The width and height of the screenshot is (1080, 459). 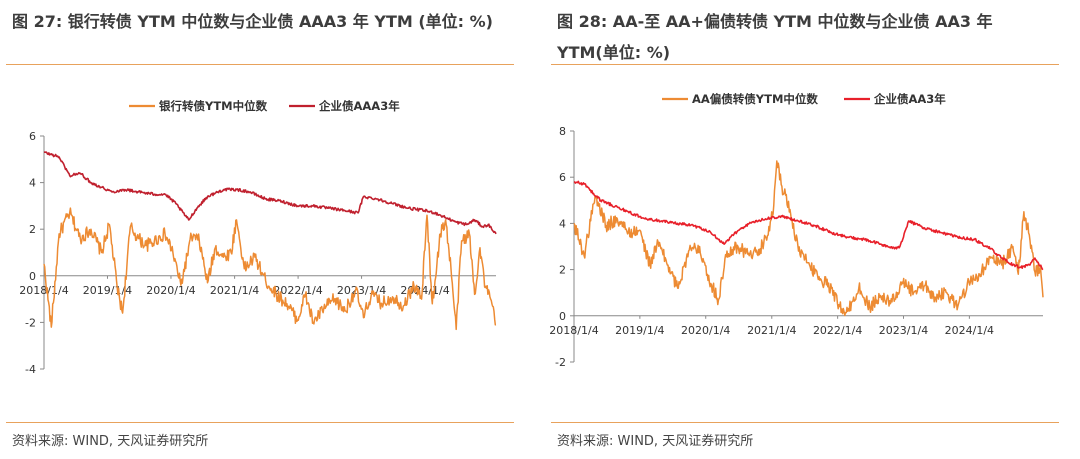 I want to click on title-divider-left, so click(x=260, y=64).